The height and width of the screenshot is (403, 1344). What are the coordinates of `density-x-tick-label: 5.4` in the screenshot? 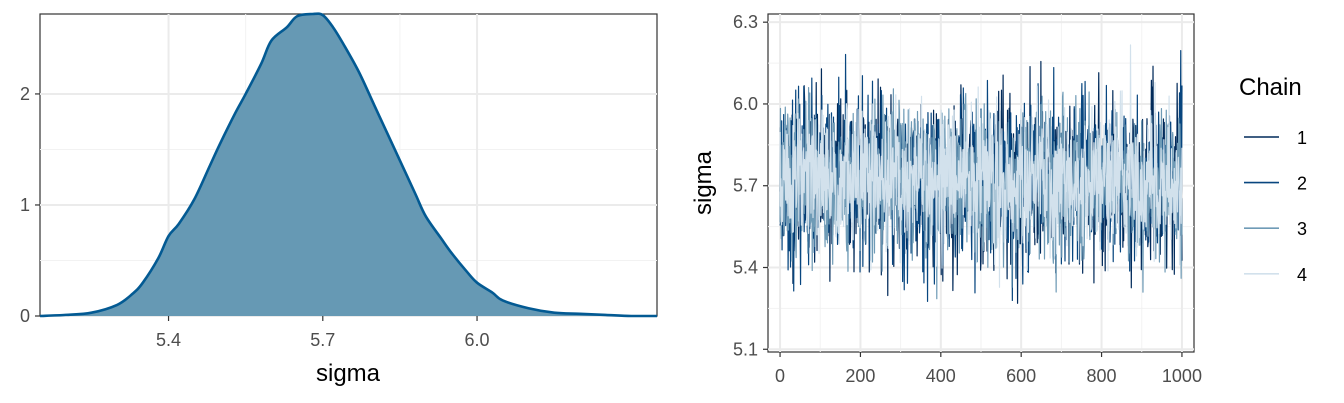 It's located at (168, 340).